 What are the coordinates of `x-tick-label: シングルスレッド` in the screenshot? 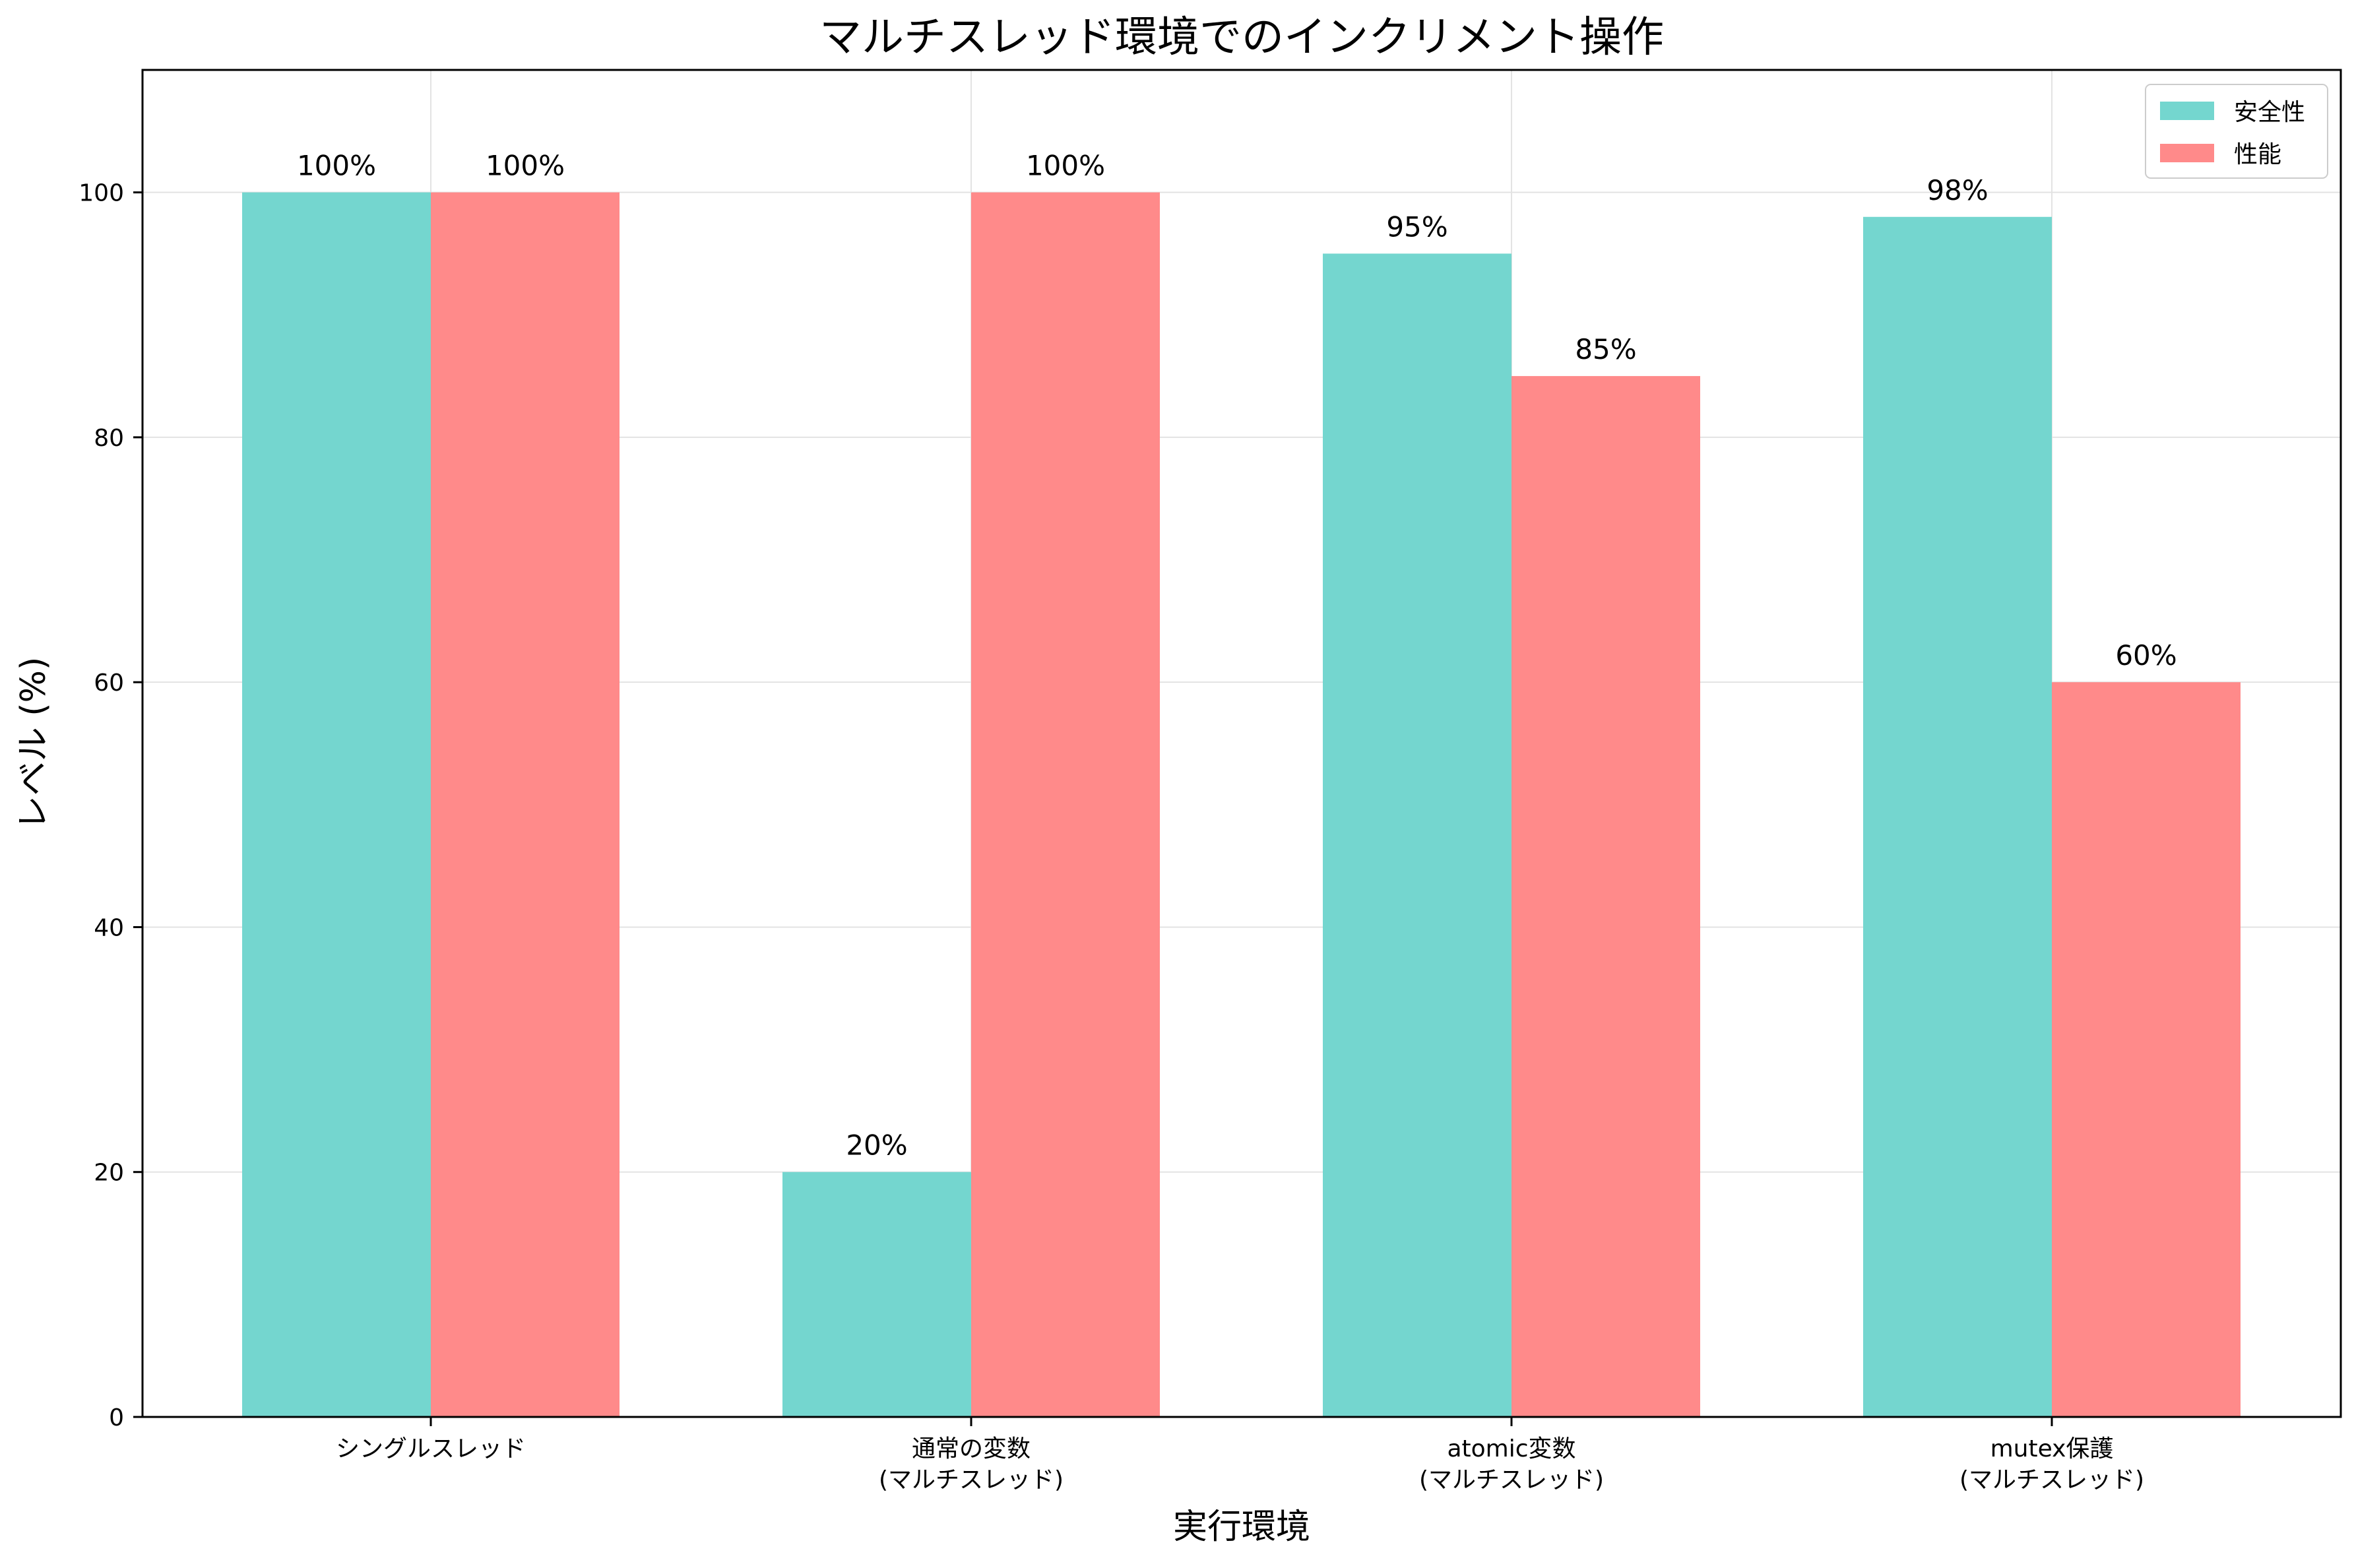 It's located at (431, 1448).